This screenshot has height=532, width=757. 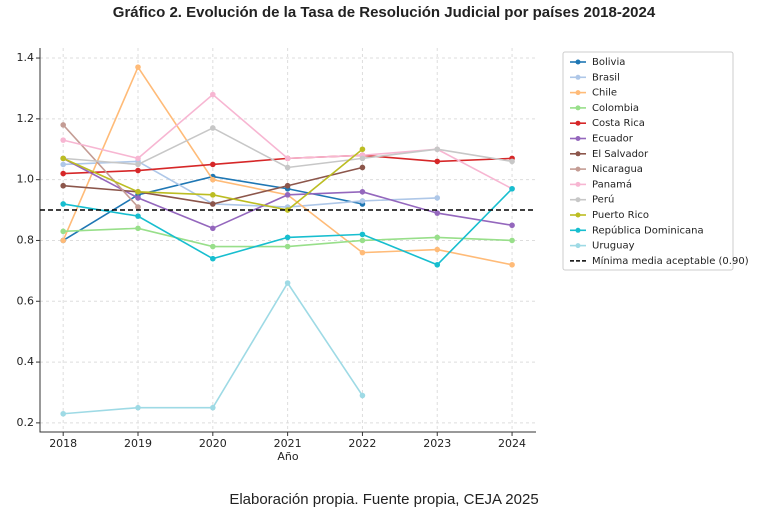 I want to click on y-tick-label: 1.4, so click(x=26, y=57).